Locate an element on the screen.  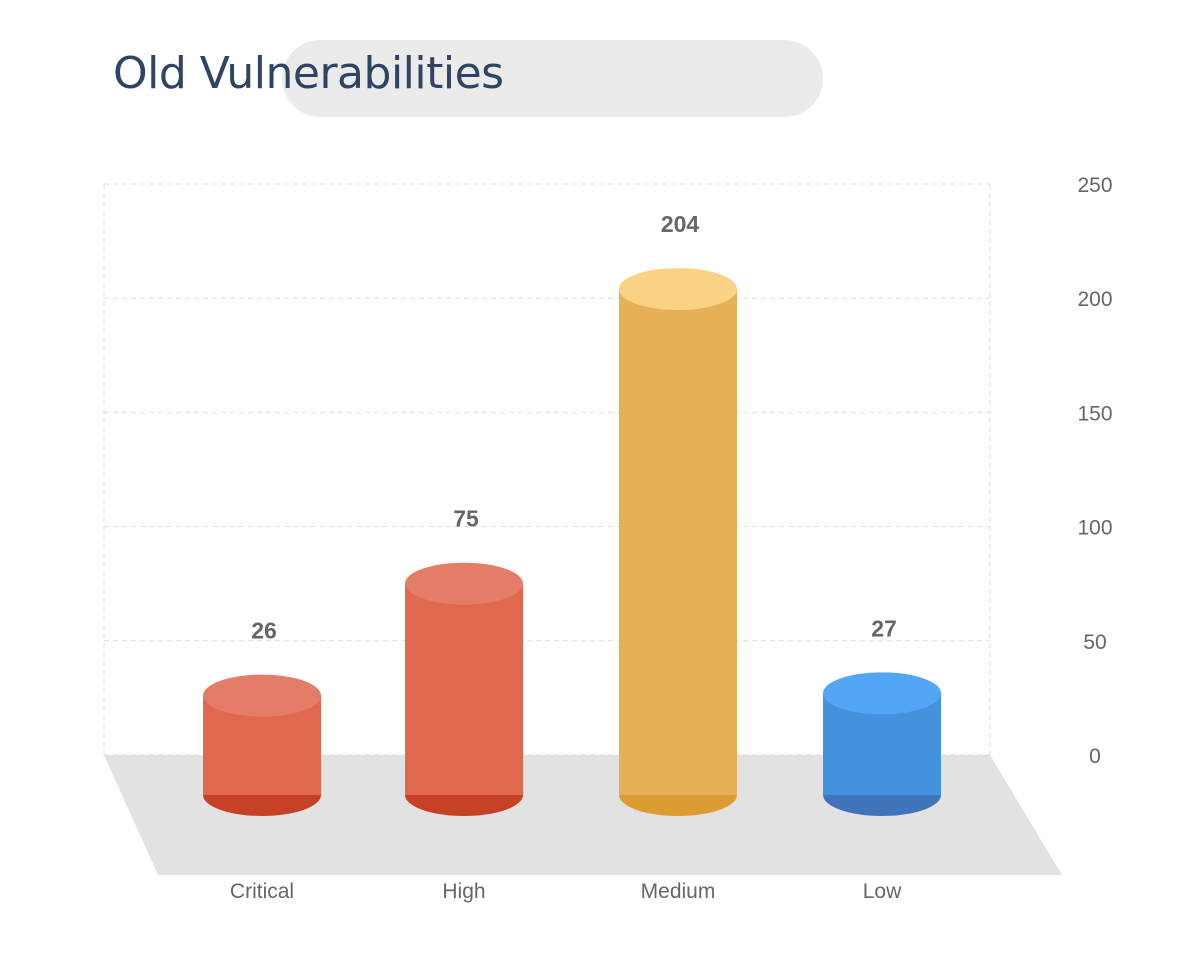
title-background-pill is located at coordinates (552, 78).